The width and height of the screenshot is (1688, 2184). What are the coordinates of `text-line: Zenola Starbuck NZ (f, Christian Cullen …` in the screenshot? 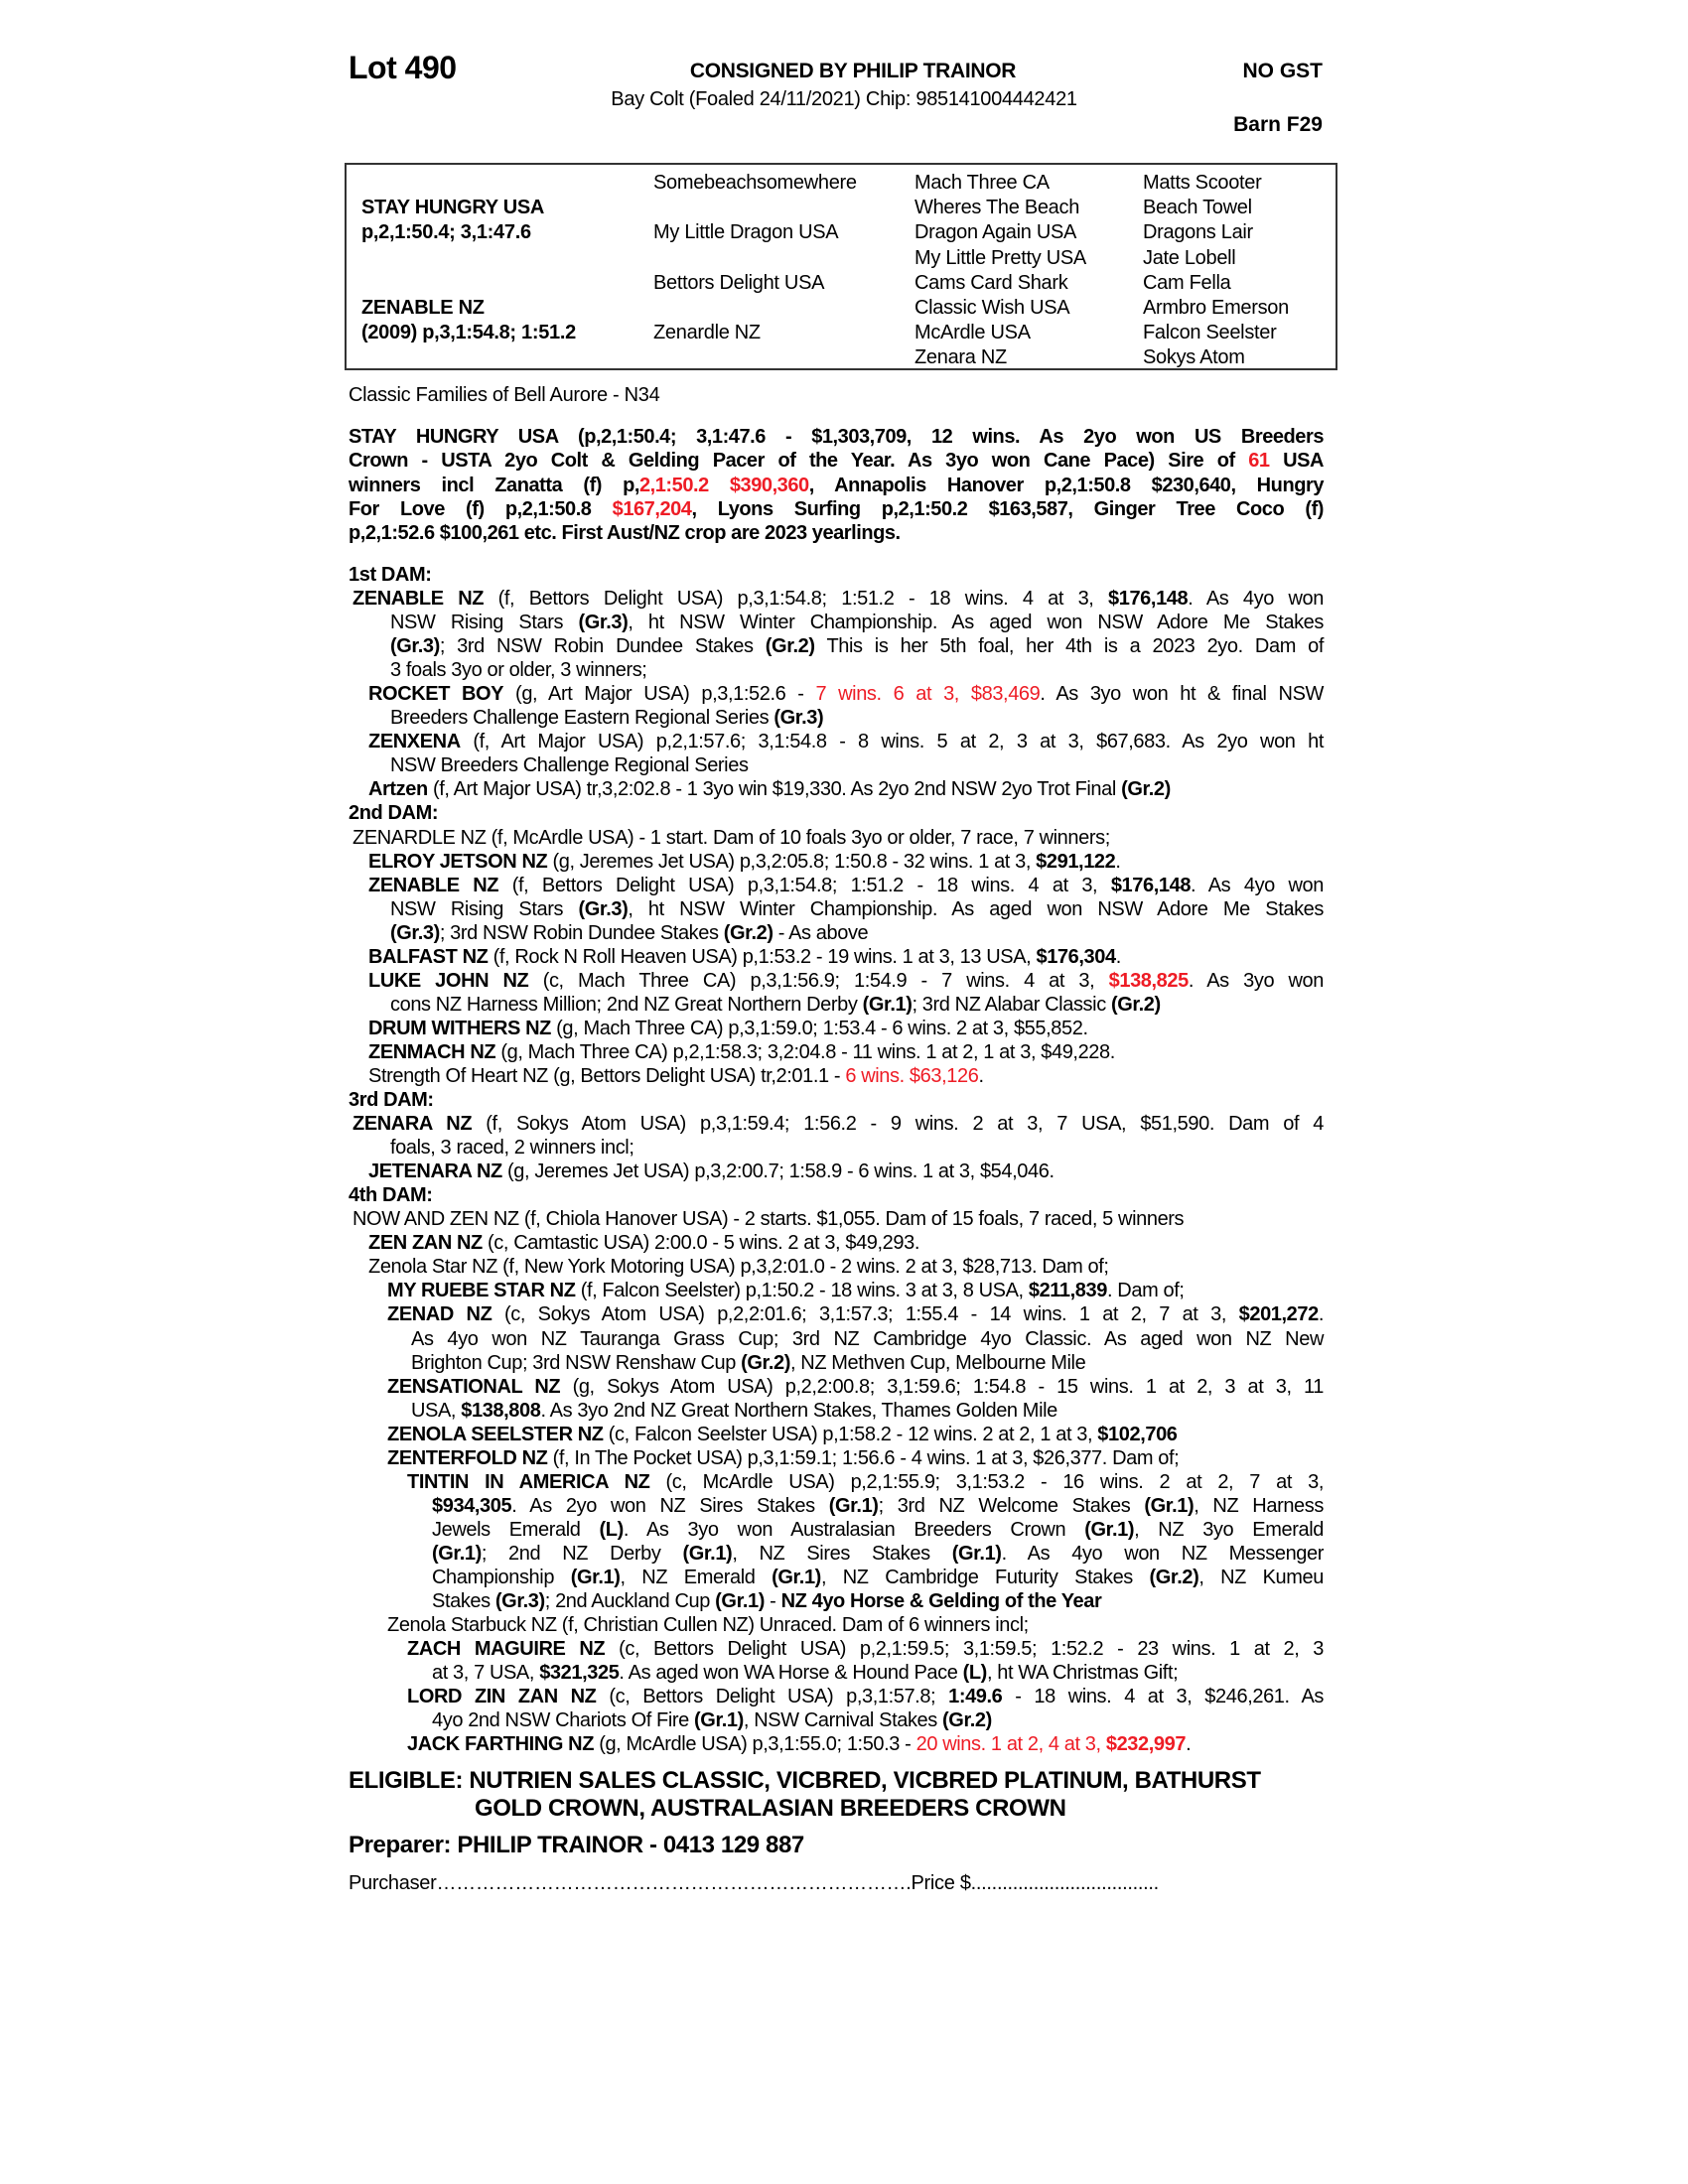 It's located at (836, 1625).